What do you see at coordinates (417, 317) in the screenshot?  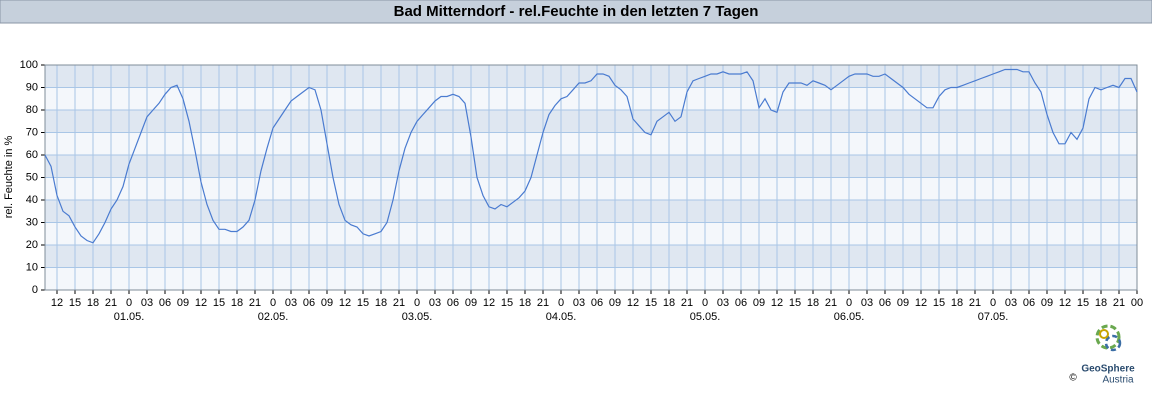 I see `date-label: 03.05.` at bounding box center [417, 317].